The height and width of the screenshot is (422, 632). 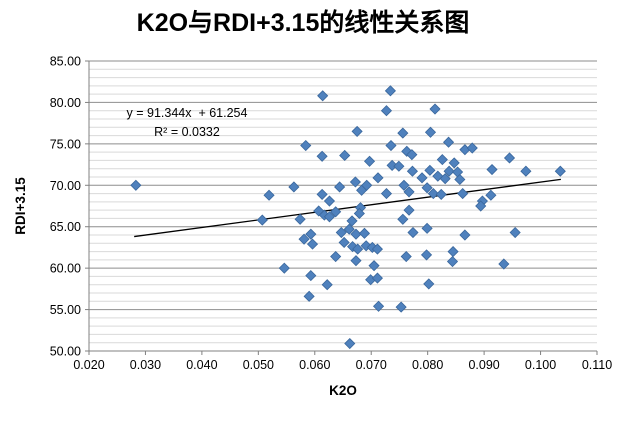 I want to click on r-squared-label: R² = 0.0332, so click(x=187, y=132).